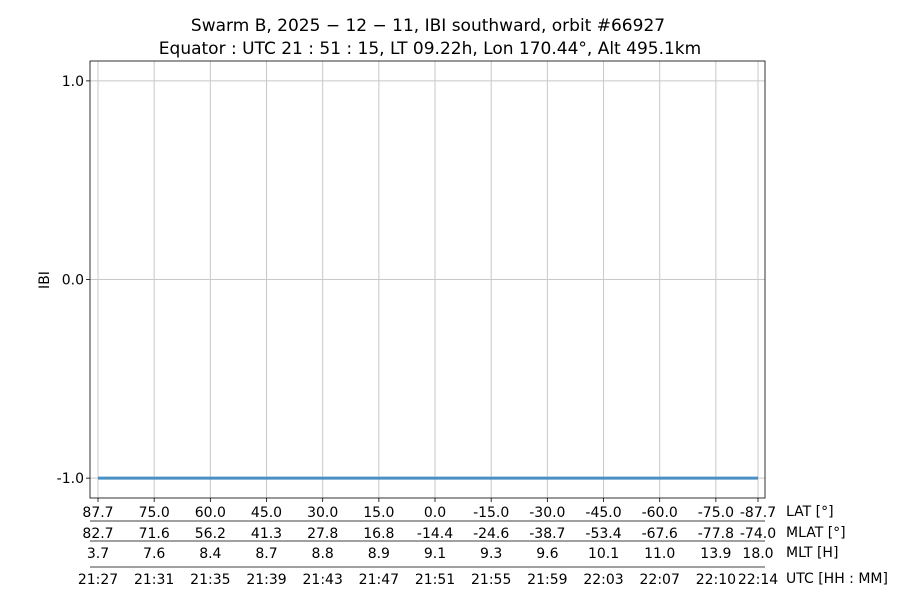 The height and width of the screenshot is (600, 900). What do you see at coordinates (435, 513) in the screenshot?
I see `x-tick-label-r0-6: 0.0` at bounding box center [435, 513].